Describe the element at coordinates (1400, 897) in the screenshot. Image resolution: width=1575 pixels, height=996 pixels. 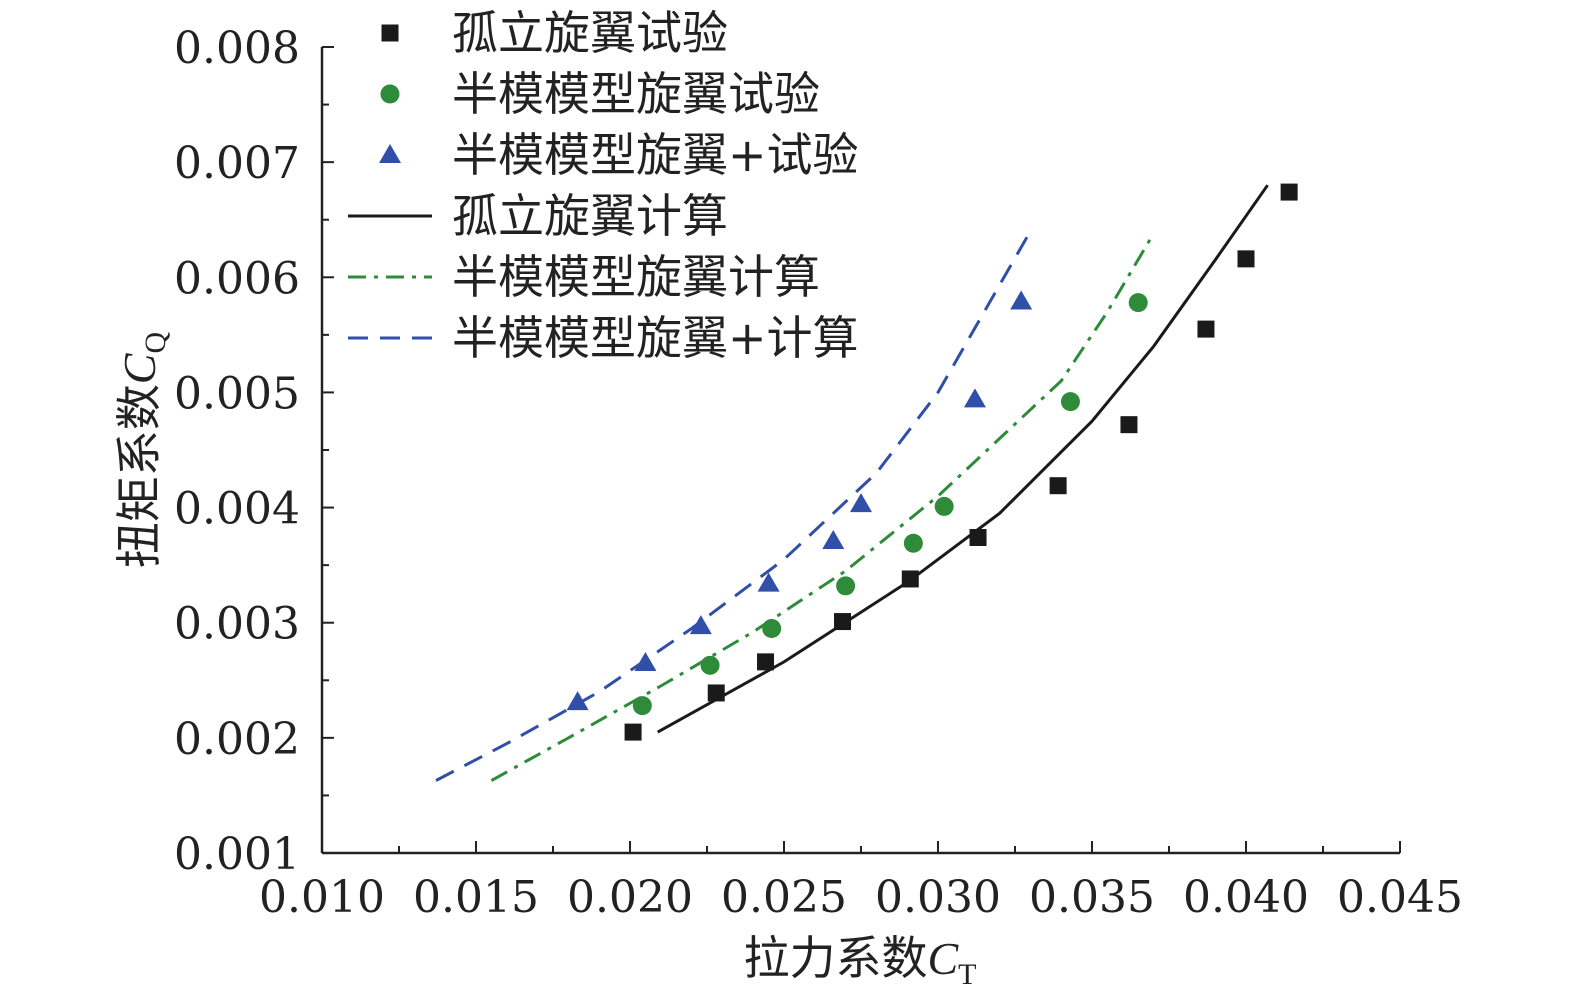
I see `x-tick-label: 0.045` at that location.